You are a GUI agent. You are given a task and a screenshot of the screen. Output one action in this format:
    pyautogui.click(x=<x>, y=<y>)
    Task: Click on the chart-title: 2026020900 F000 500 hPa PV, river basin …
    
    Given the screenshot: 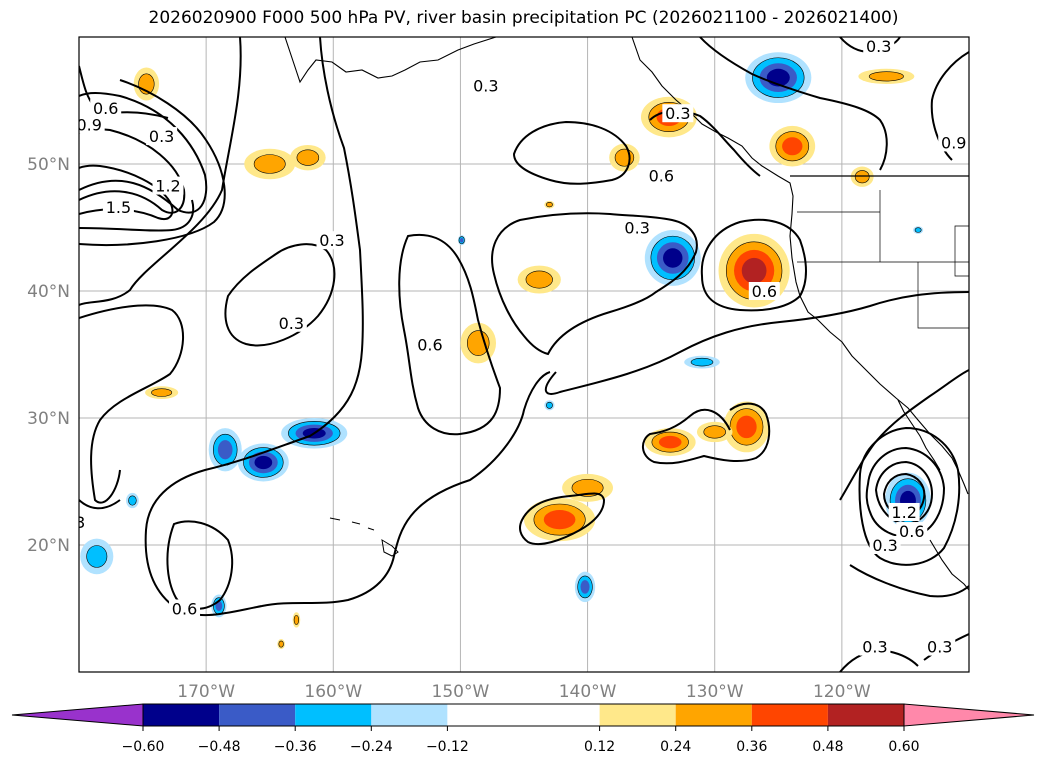 What is the action you would take?
    pyautogui.click(x=523, y=18)
    